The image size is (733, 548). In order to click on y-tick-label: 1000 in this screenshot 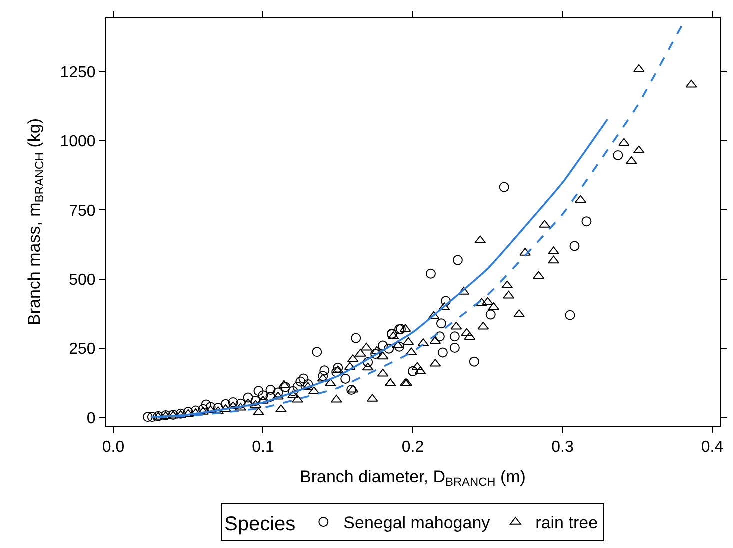, I will do `click(78, 142)`.